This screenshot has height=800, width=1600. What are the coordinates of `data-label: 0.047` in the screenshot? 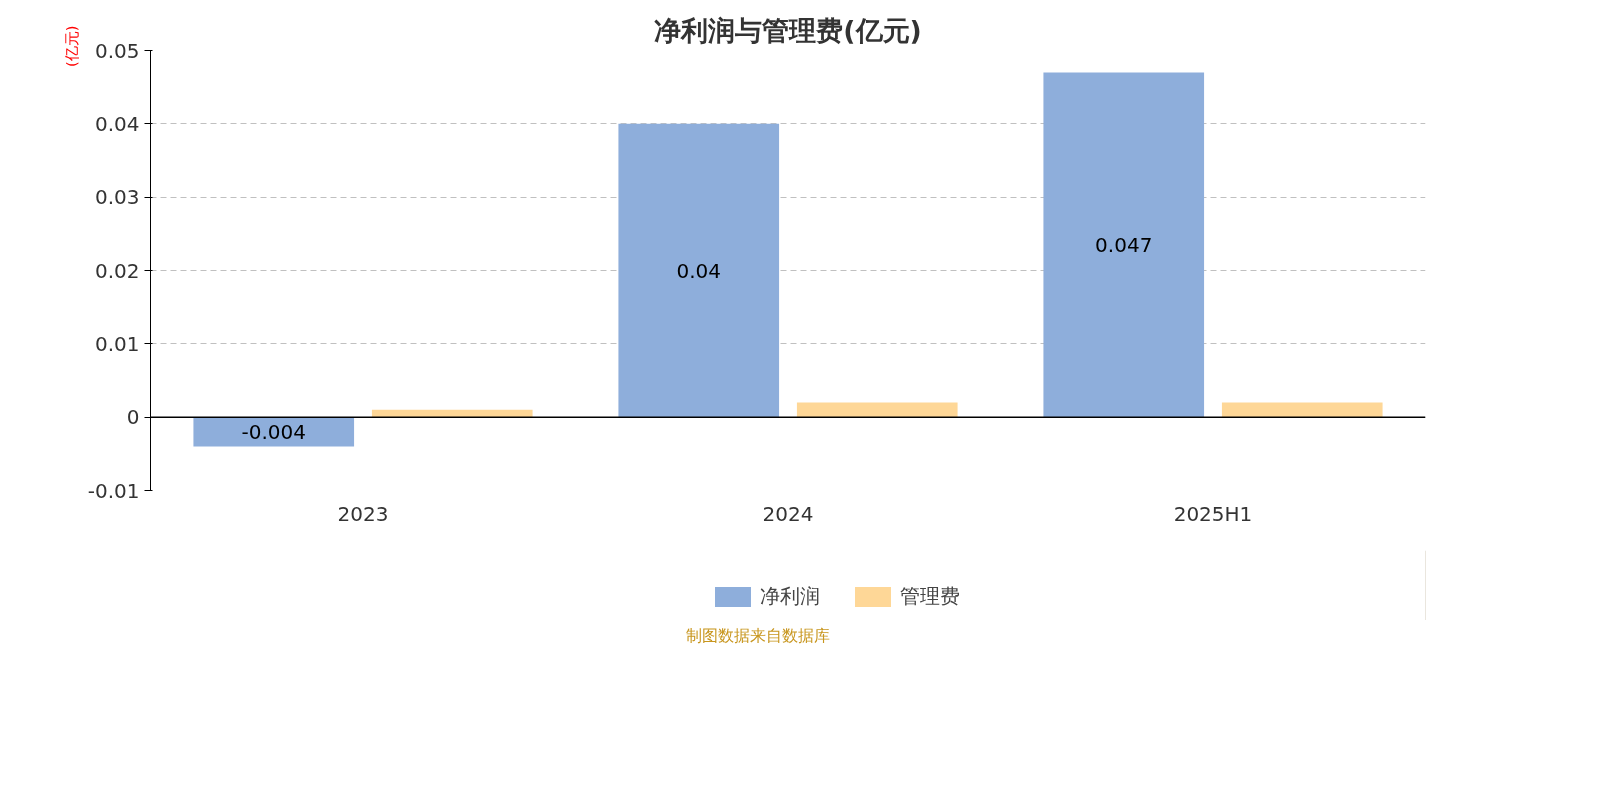 It's located at (1124, 244).